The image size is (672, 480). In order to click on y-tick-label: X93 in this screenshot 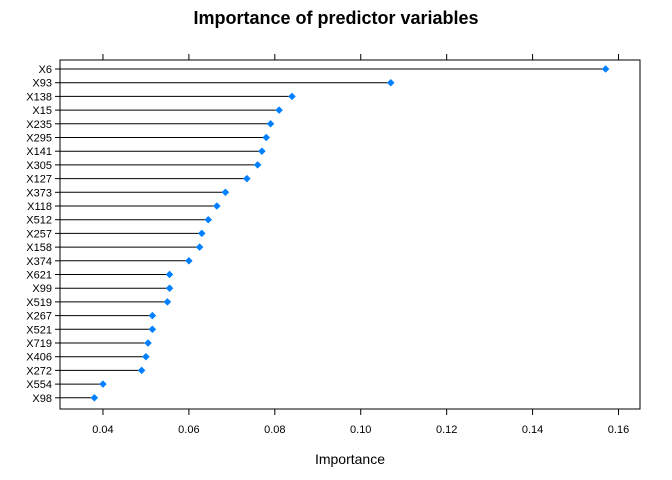, I will do `click(42, 84)`.